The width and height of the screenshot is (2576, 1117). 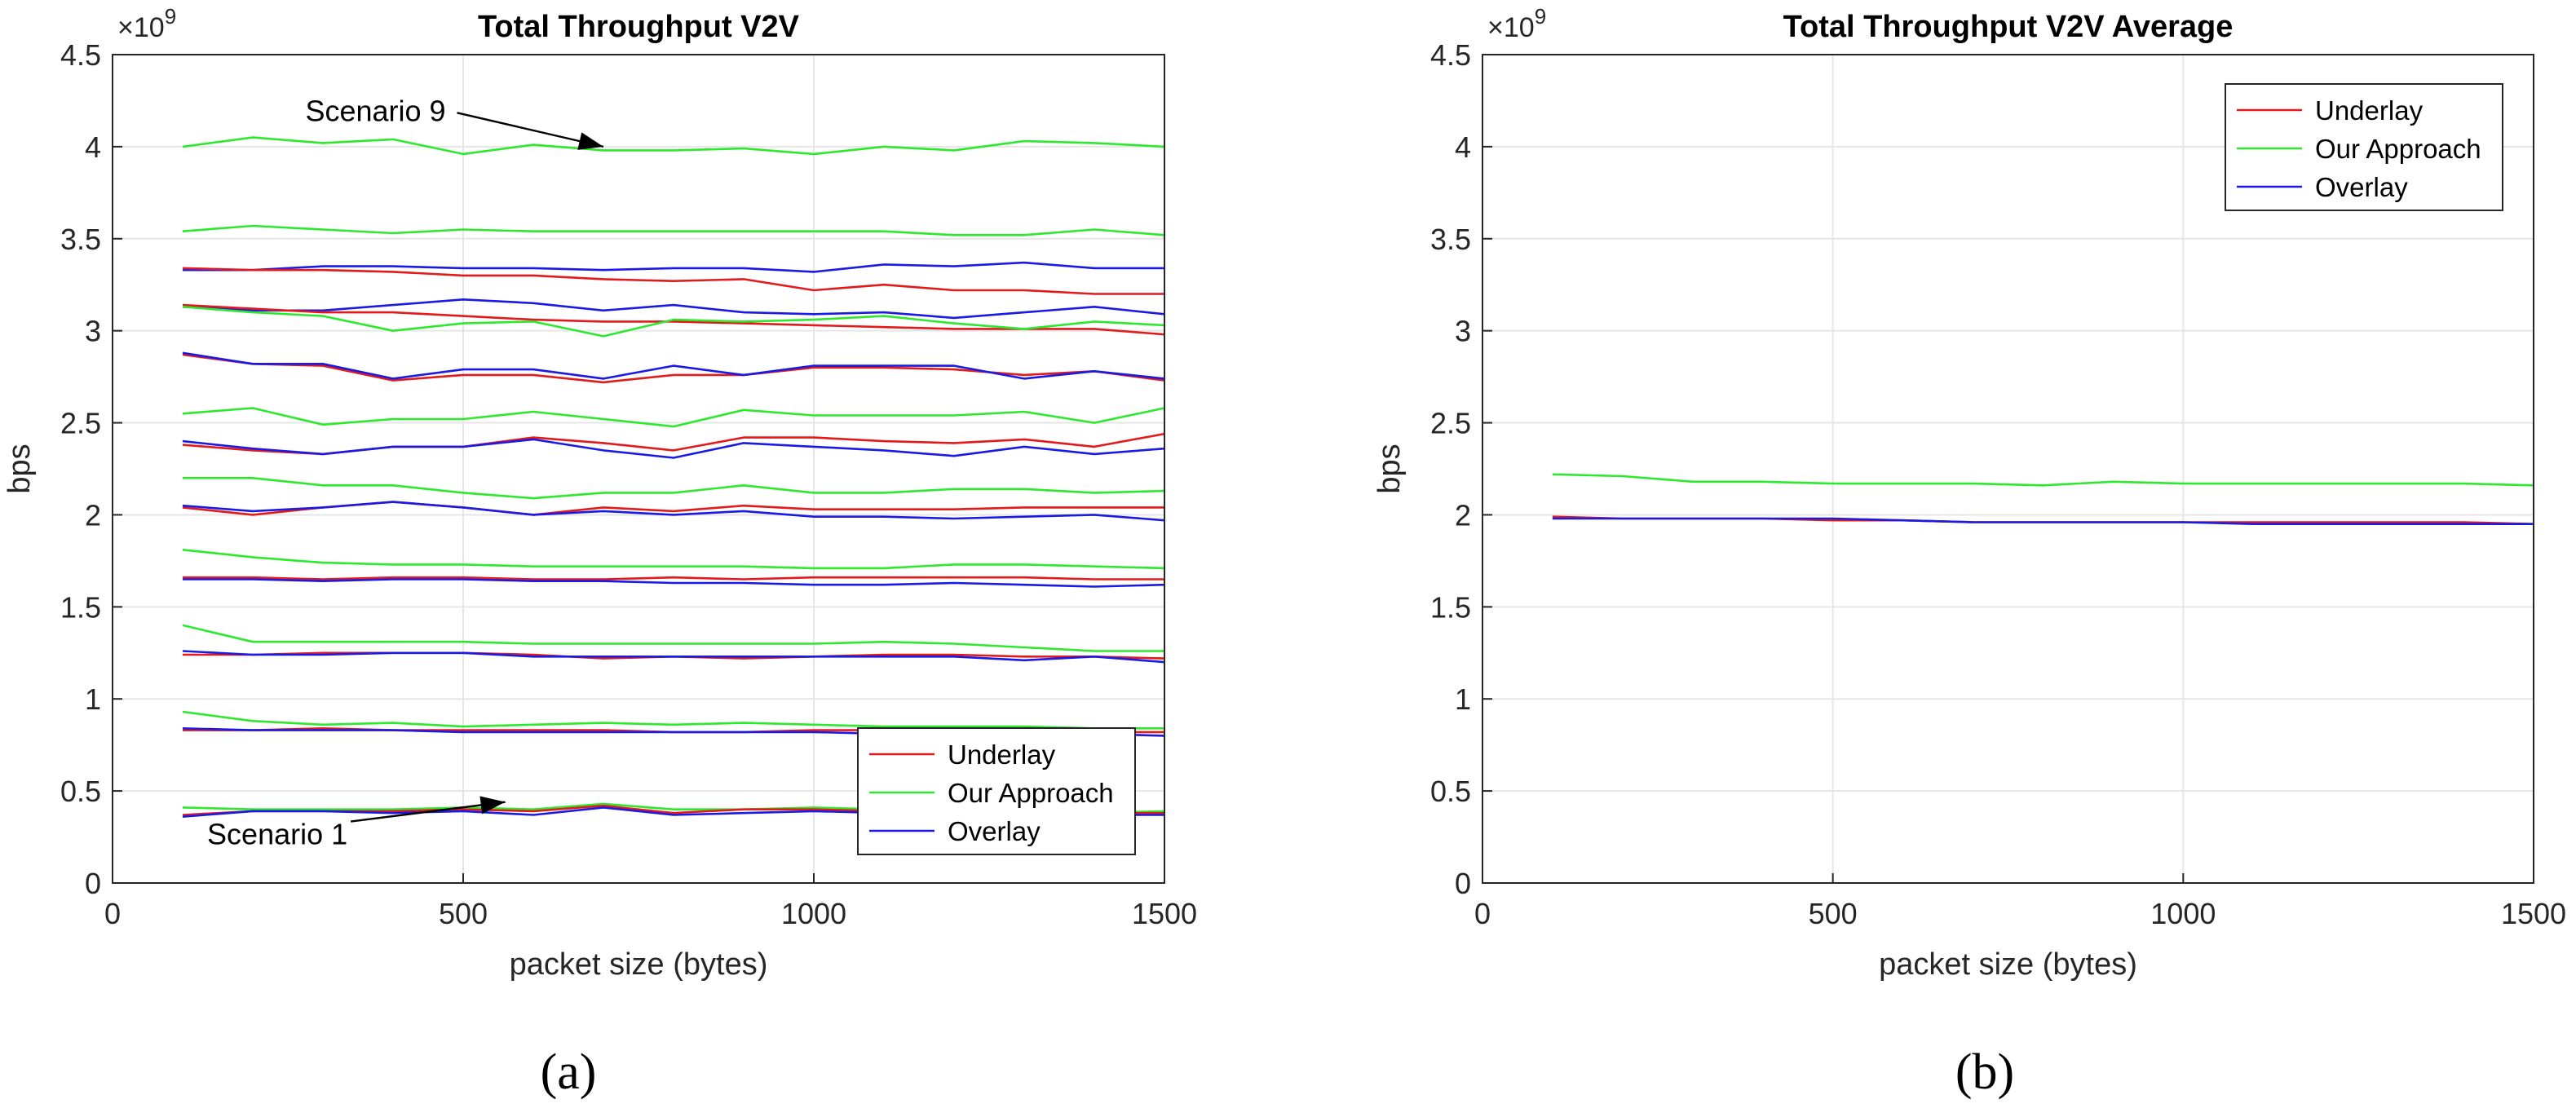 I want to click on panel-label-b: (b), so click(x=1984, y=1072).